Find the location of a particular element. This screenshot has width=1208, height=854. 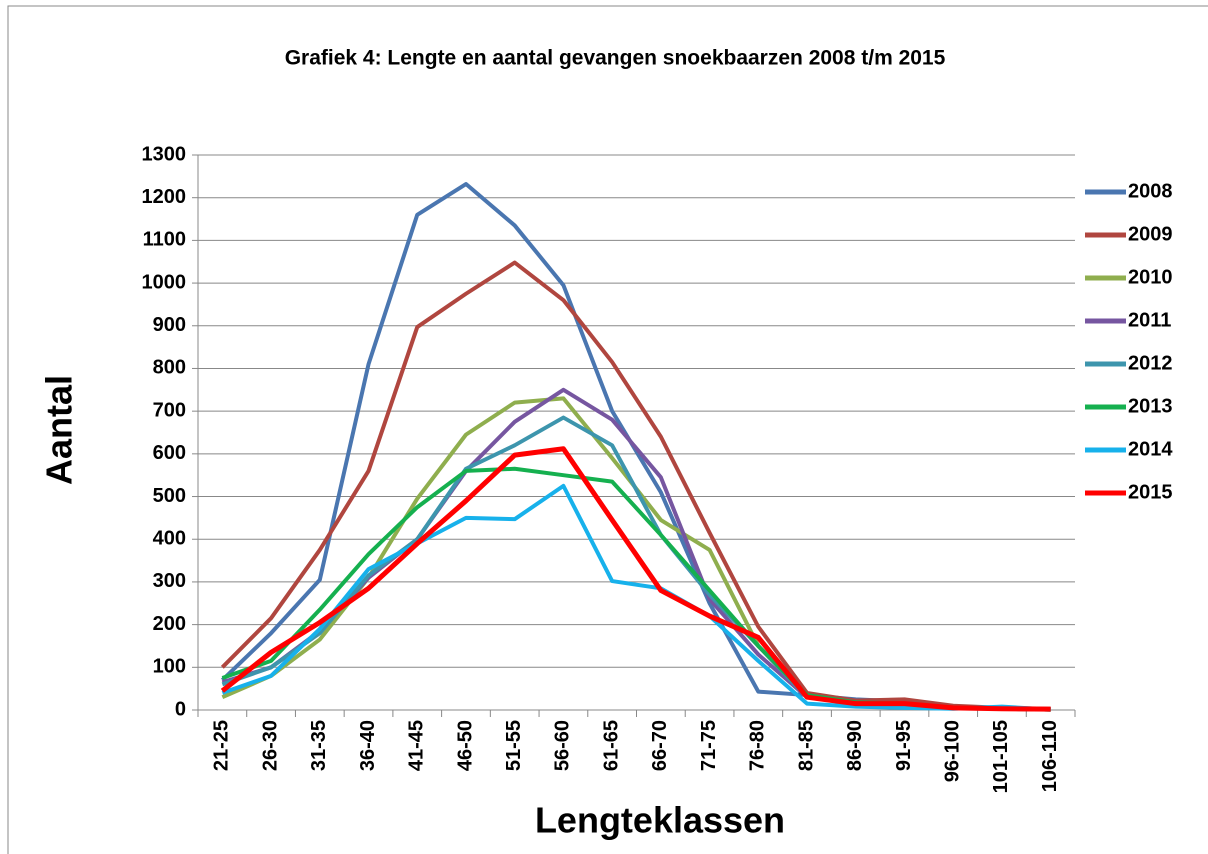

x-tick-label: 91-95 is located at coordinates (904, 745).